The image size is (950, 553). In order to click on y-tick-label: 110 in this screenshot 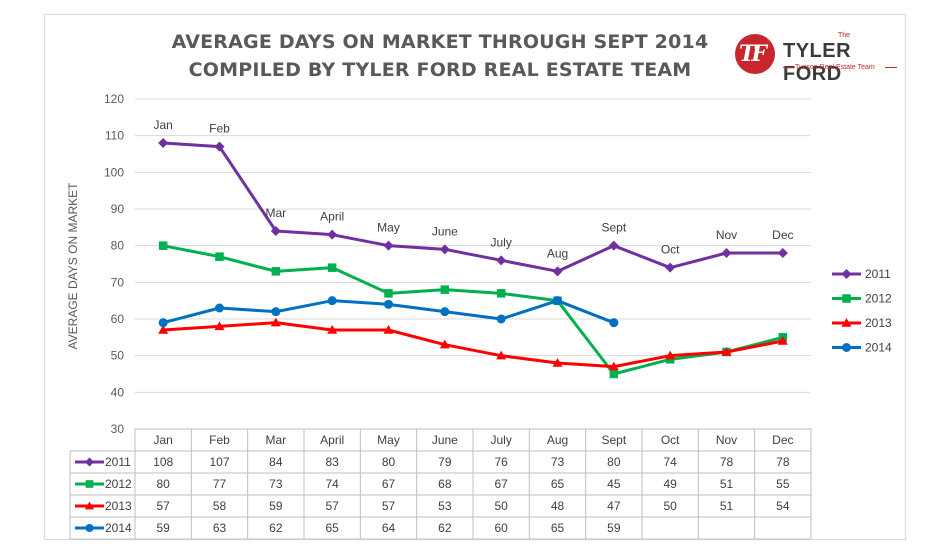, I will do `click(114, 136)`.